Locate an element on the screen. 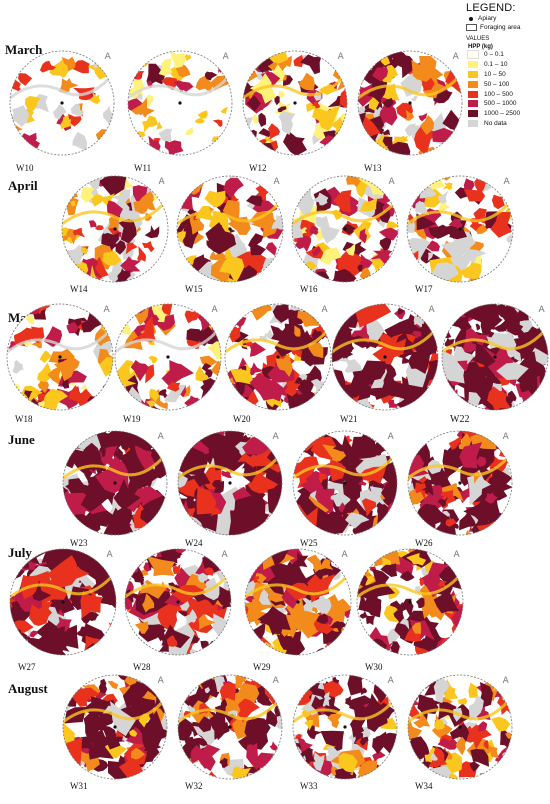 This screenshot has height=804, width=550. hpp-map-w32 is located at coordinates (230, 727).